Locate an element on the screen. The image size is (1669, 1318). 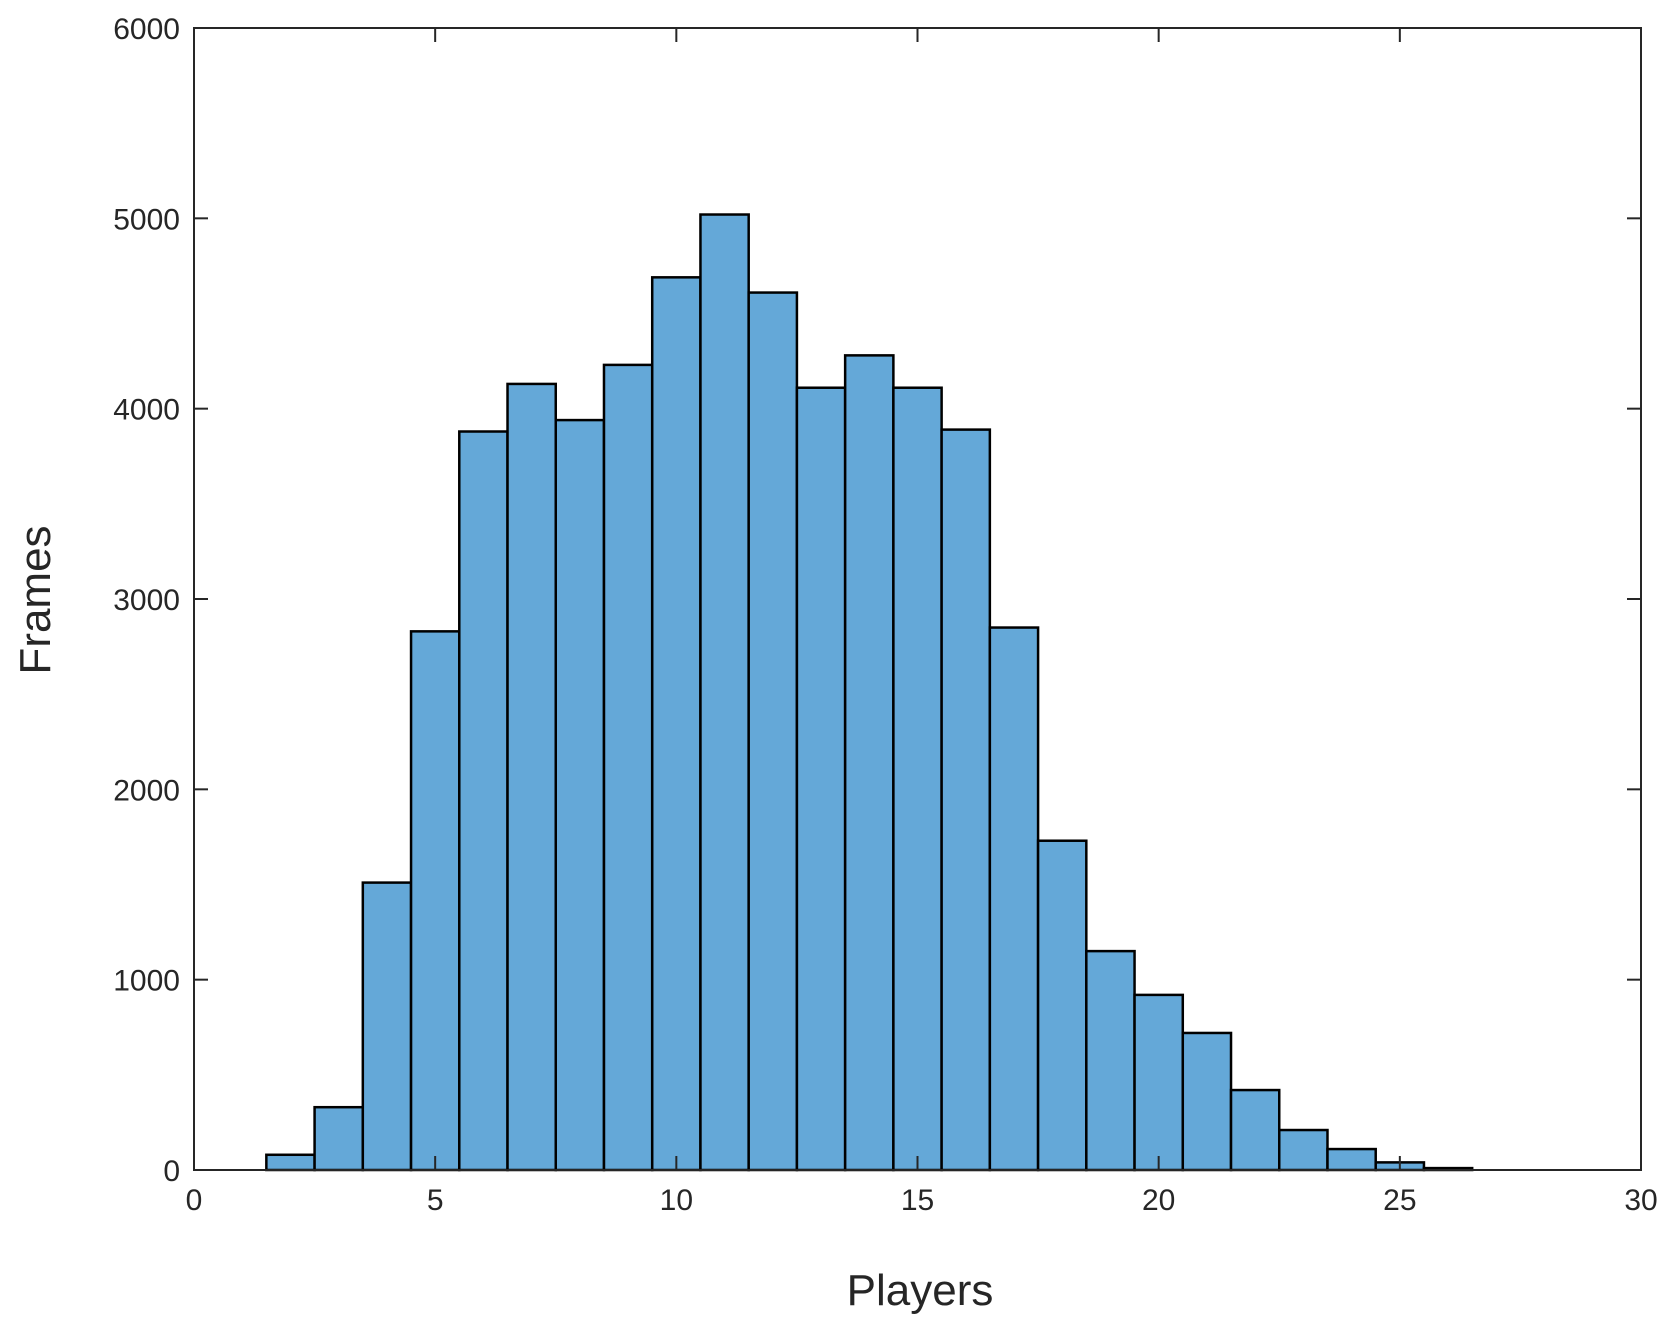
x-tick-label: 20 is located at coordinates (1158, 1200).